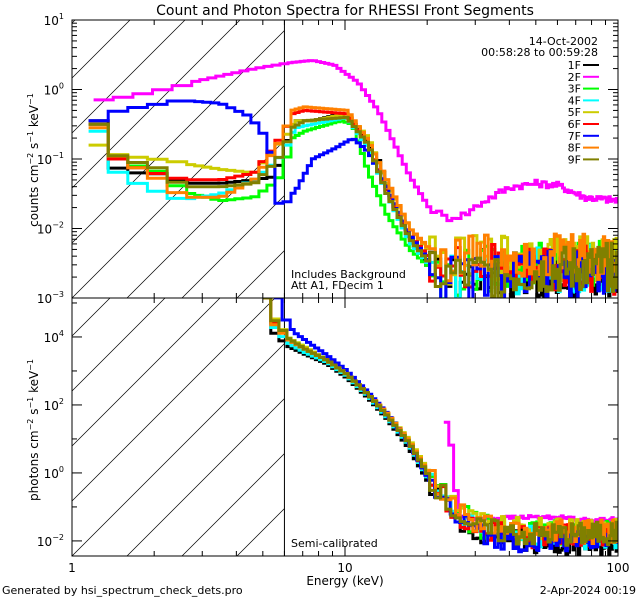 The image size is (640, 600). I want to click on legend-label: 1F, so click(574, 65).